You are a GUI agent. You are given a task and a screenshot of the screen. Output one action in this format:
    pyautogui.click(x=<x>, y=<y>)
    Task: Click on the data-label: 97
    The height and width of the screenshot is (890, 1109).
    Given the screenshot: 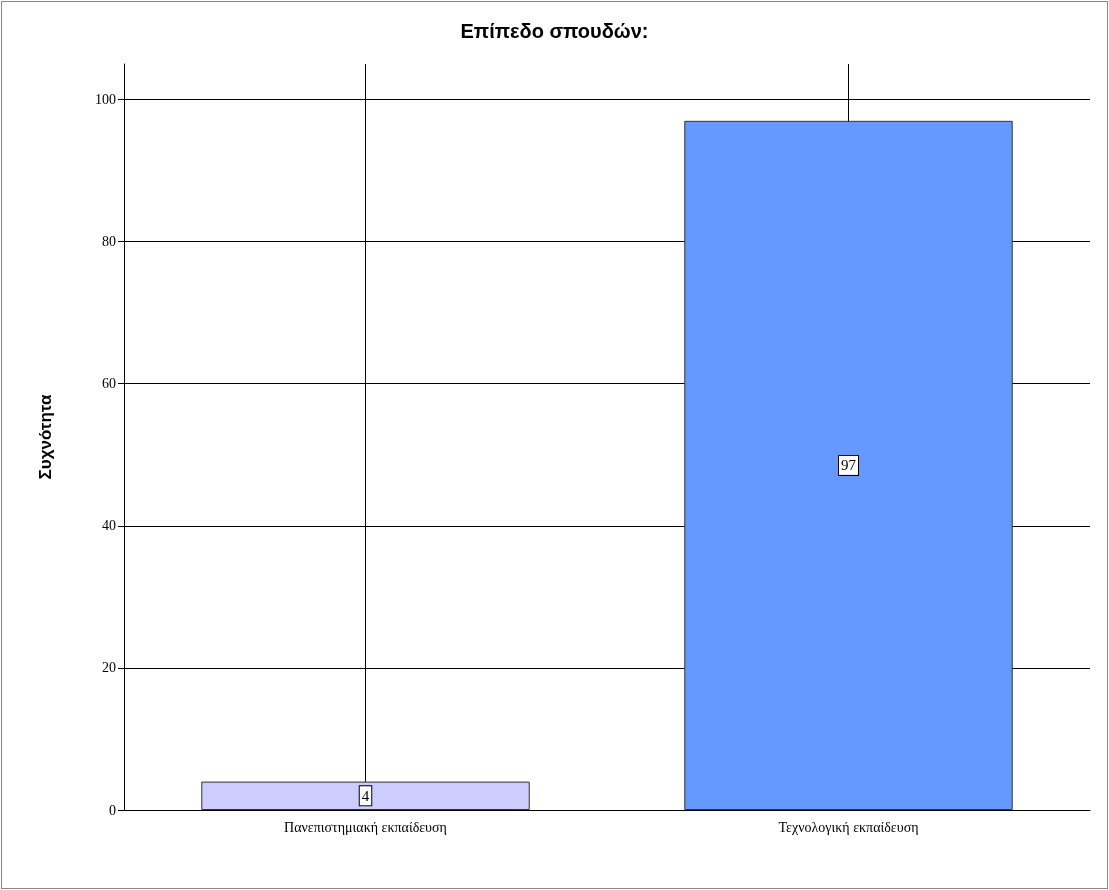 What is the action you would take?
    pyautogui.click(x=849, y=465)
    